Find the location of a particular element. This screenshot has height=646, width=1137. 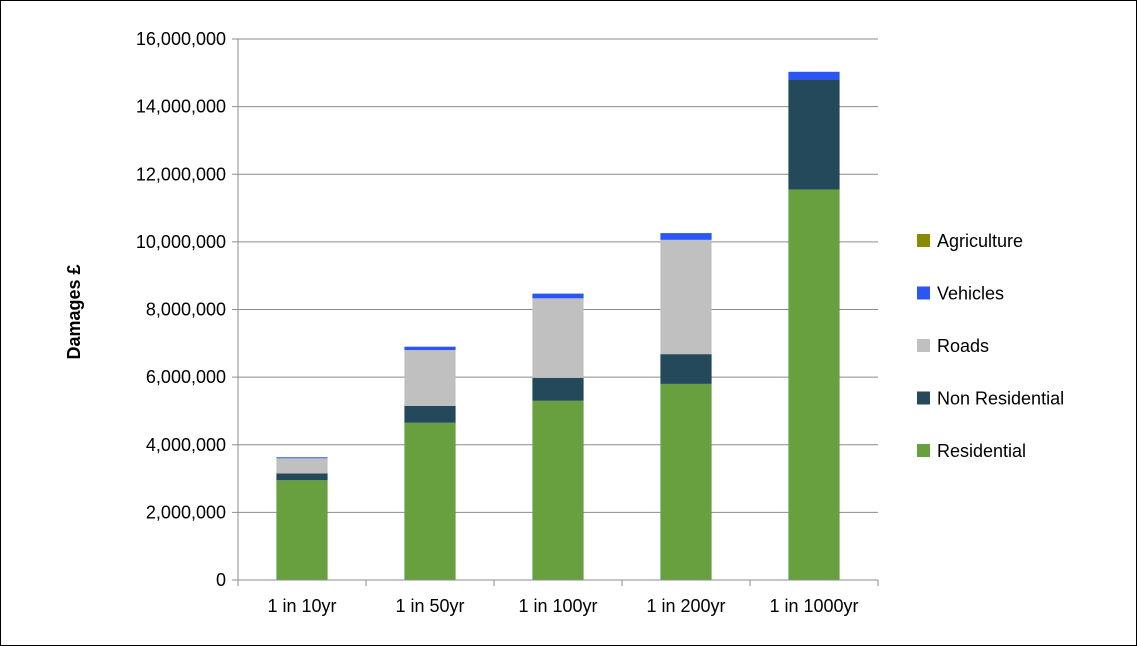

y-tick-label: 16,000,000 is located at coordinates (181, 39).